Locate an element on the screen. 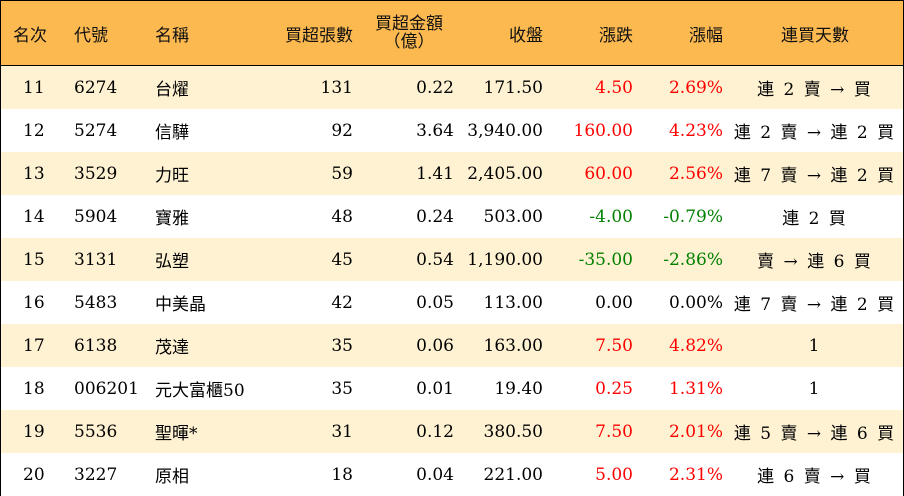 The width and height of the screenshot is (904, 496). cell-pct: 4.82% is located at coordinates (695, 345).